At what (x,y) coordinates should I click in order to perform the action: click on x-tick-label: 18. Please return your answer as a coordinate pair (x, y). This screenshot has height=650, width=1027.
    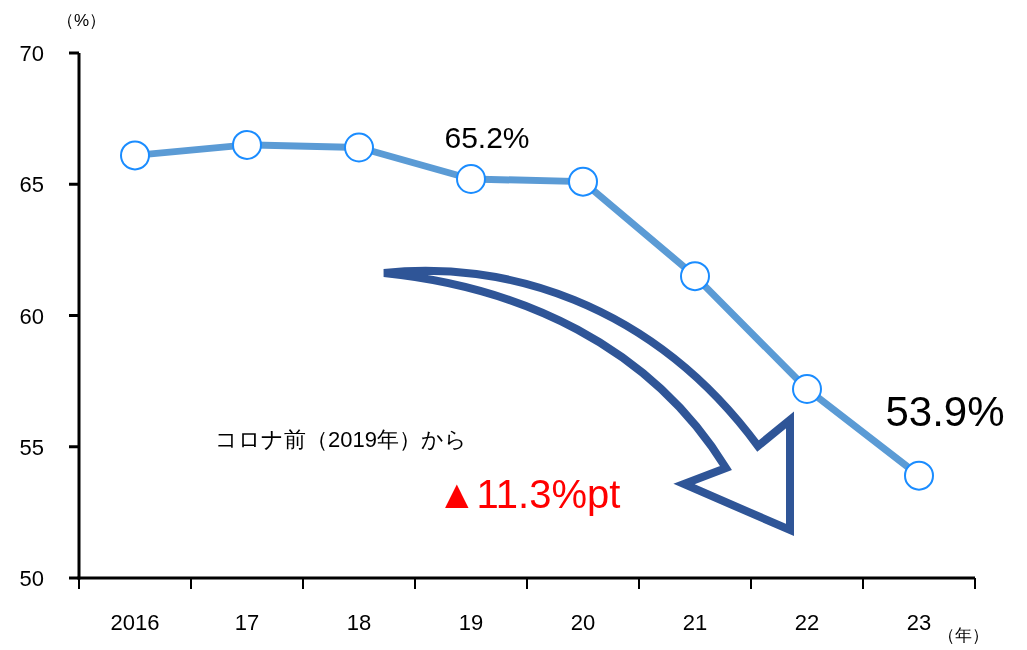
    Looking at the image, I should click on (359, 622).